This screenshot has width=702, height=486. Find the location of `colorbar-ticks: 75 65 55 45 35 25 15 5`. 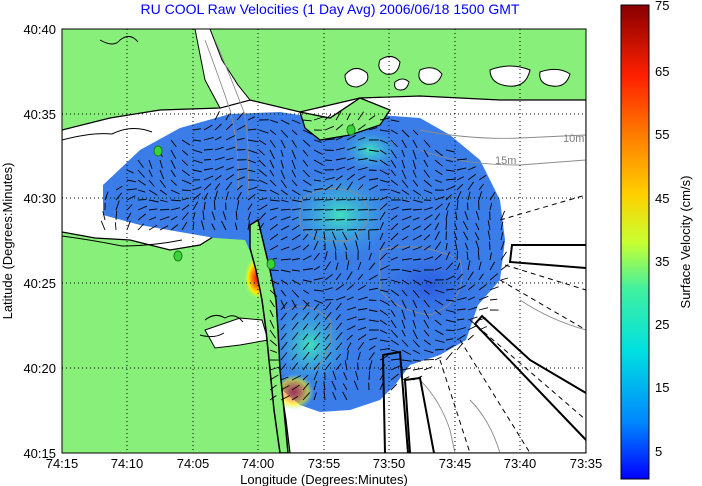

colorbar-ticks: 75 65 55 45 35 25 15 5 is located at coordinates (662, 229).